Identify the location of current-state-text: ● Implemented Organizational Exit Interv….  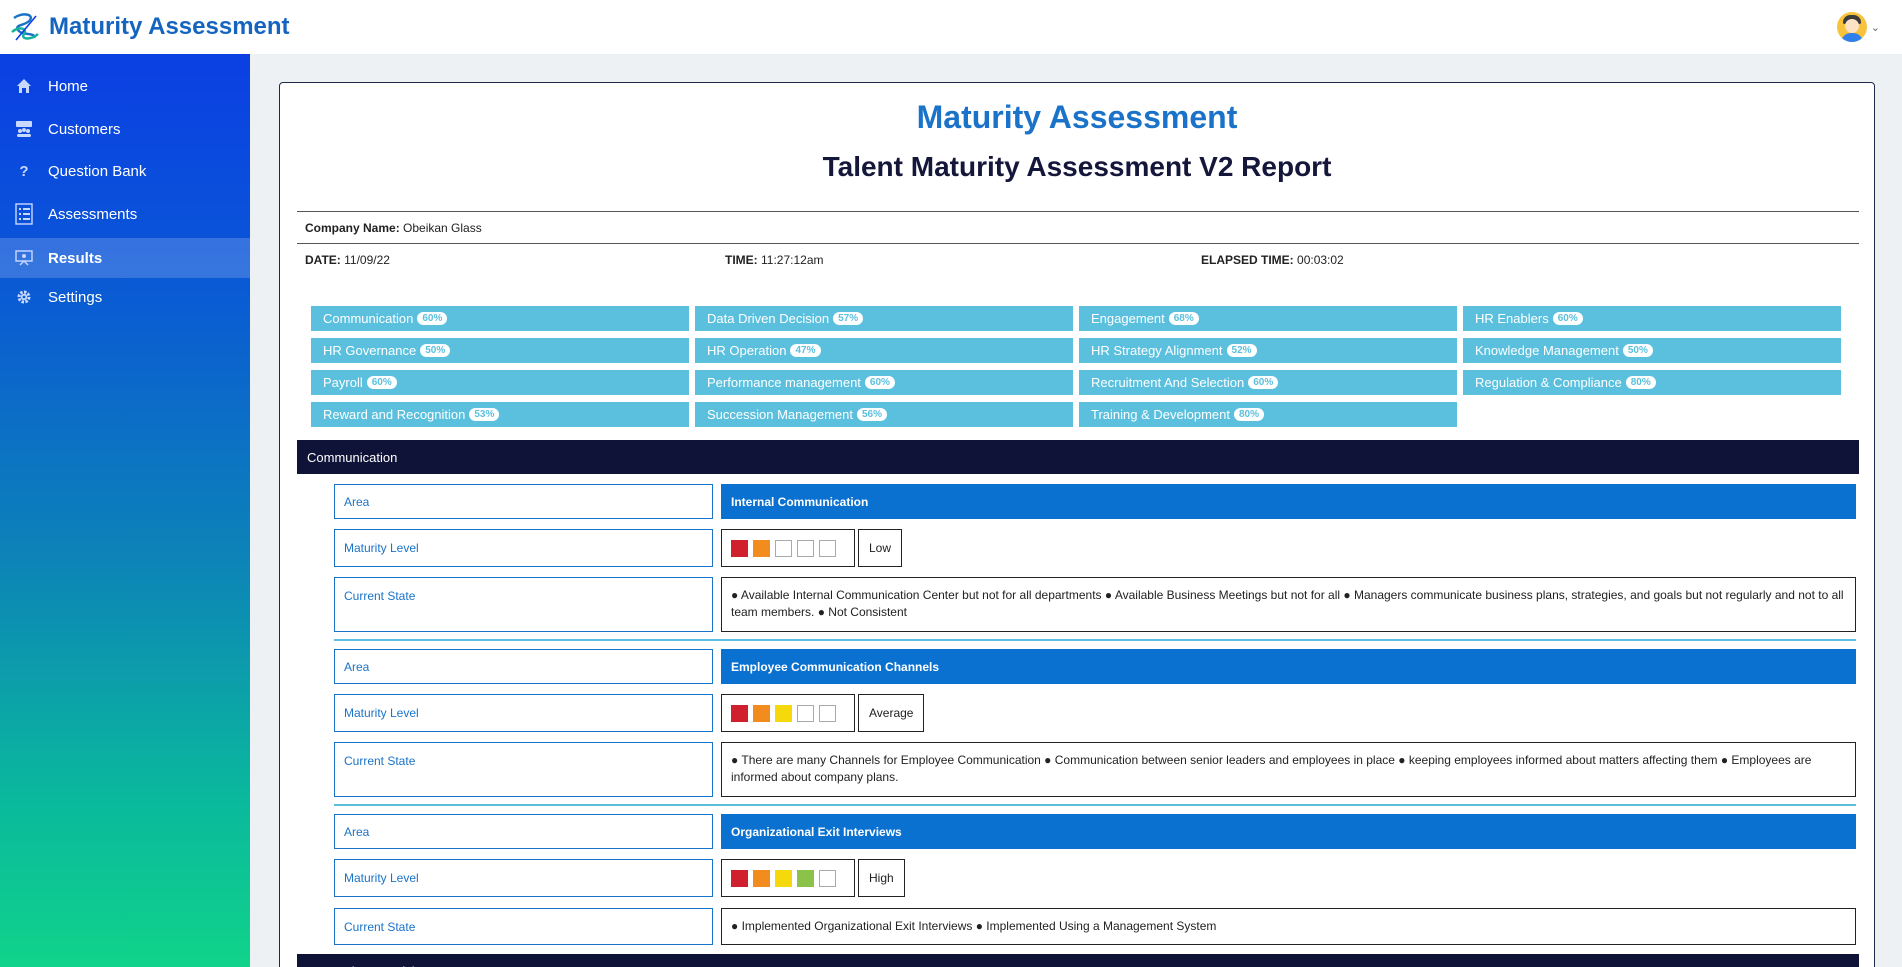
(1288, 926).